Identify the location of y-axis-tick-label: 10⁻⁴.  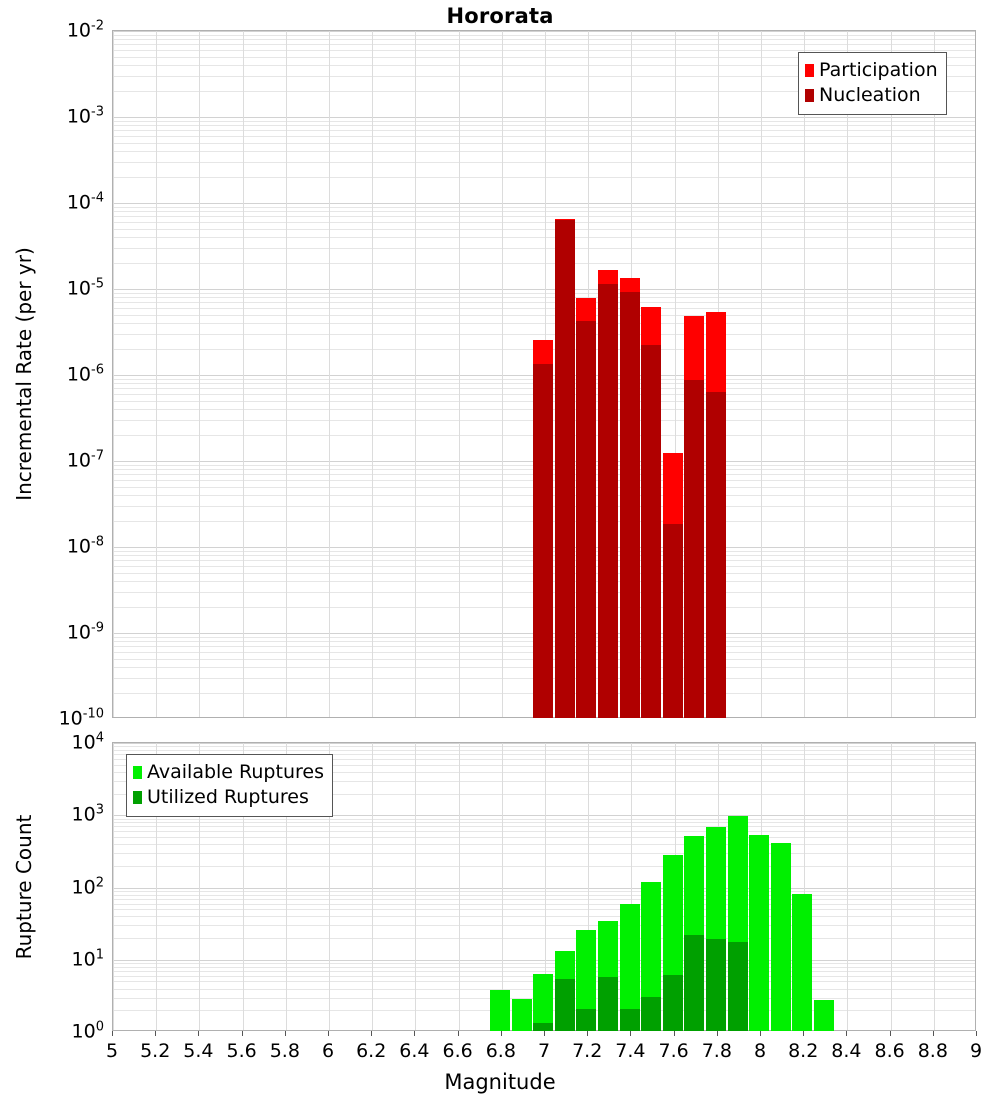
(85, 202).